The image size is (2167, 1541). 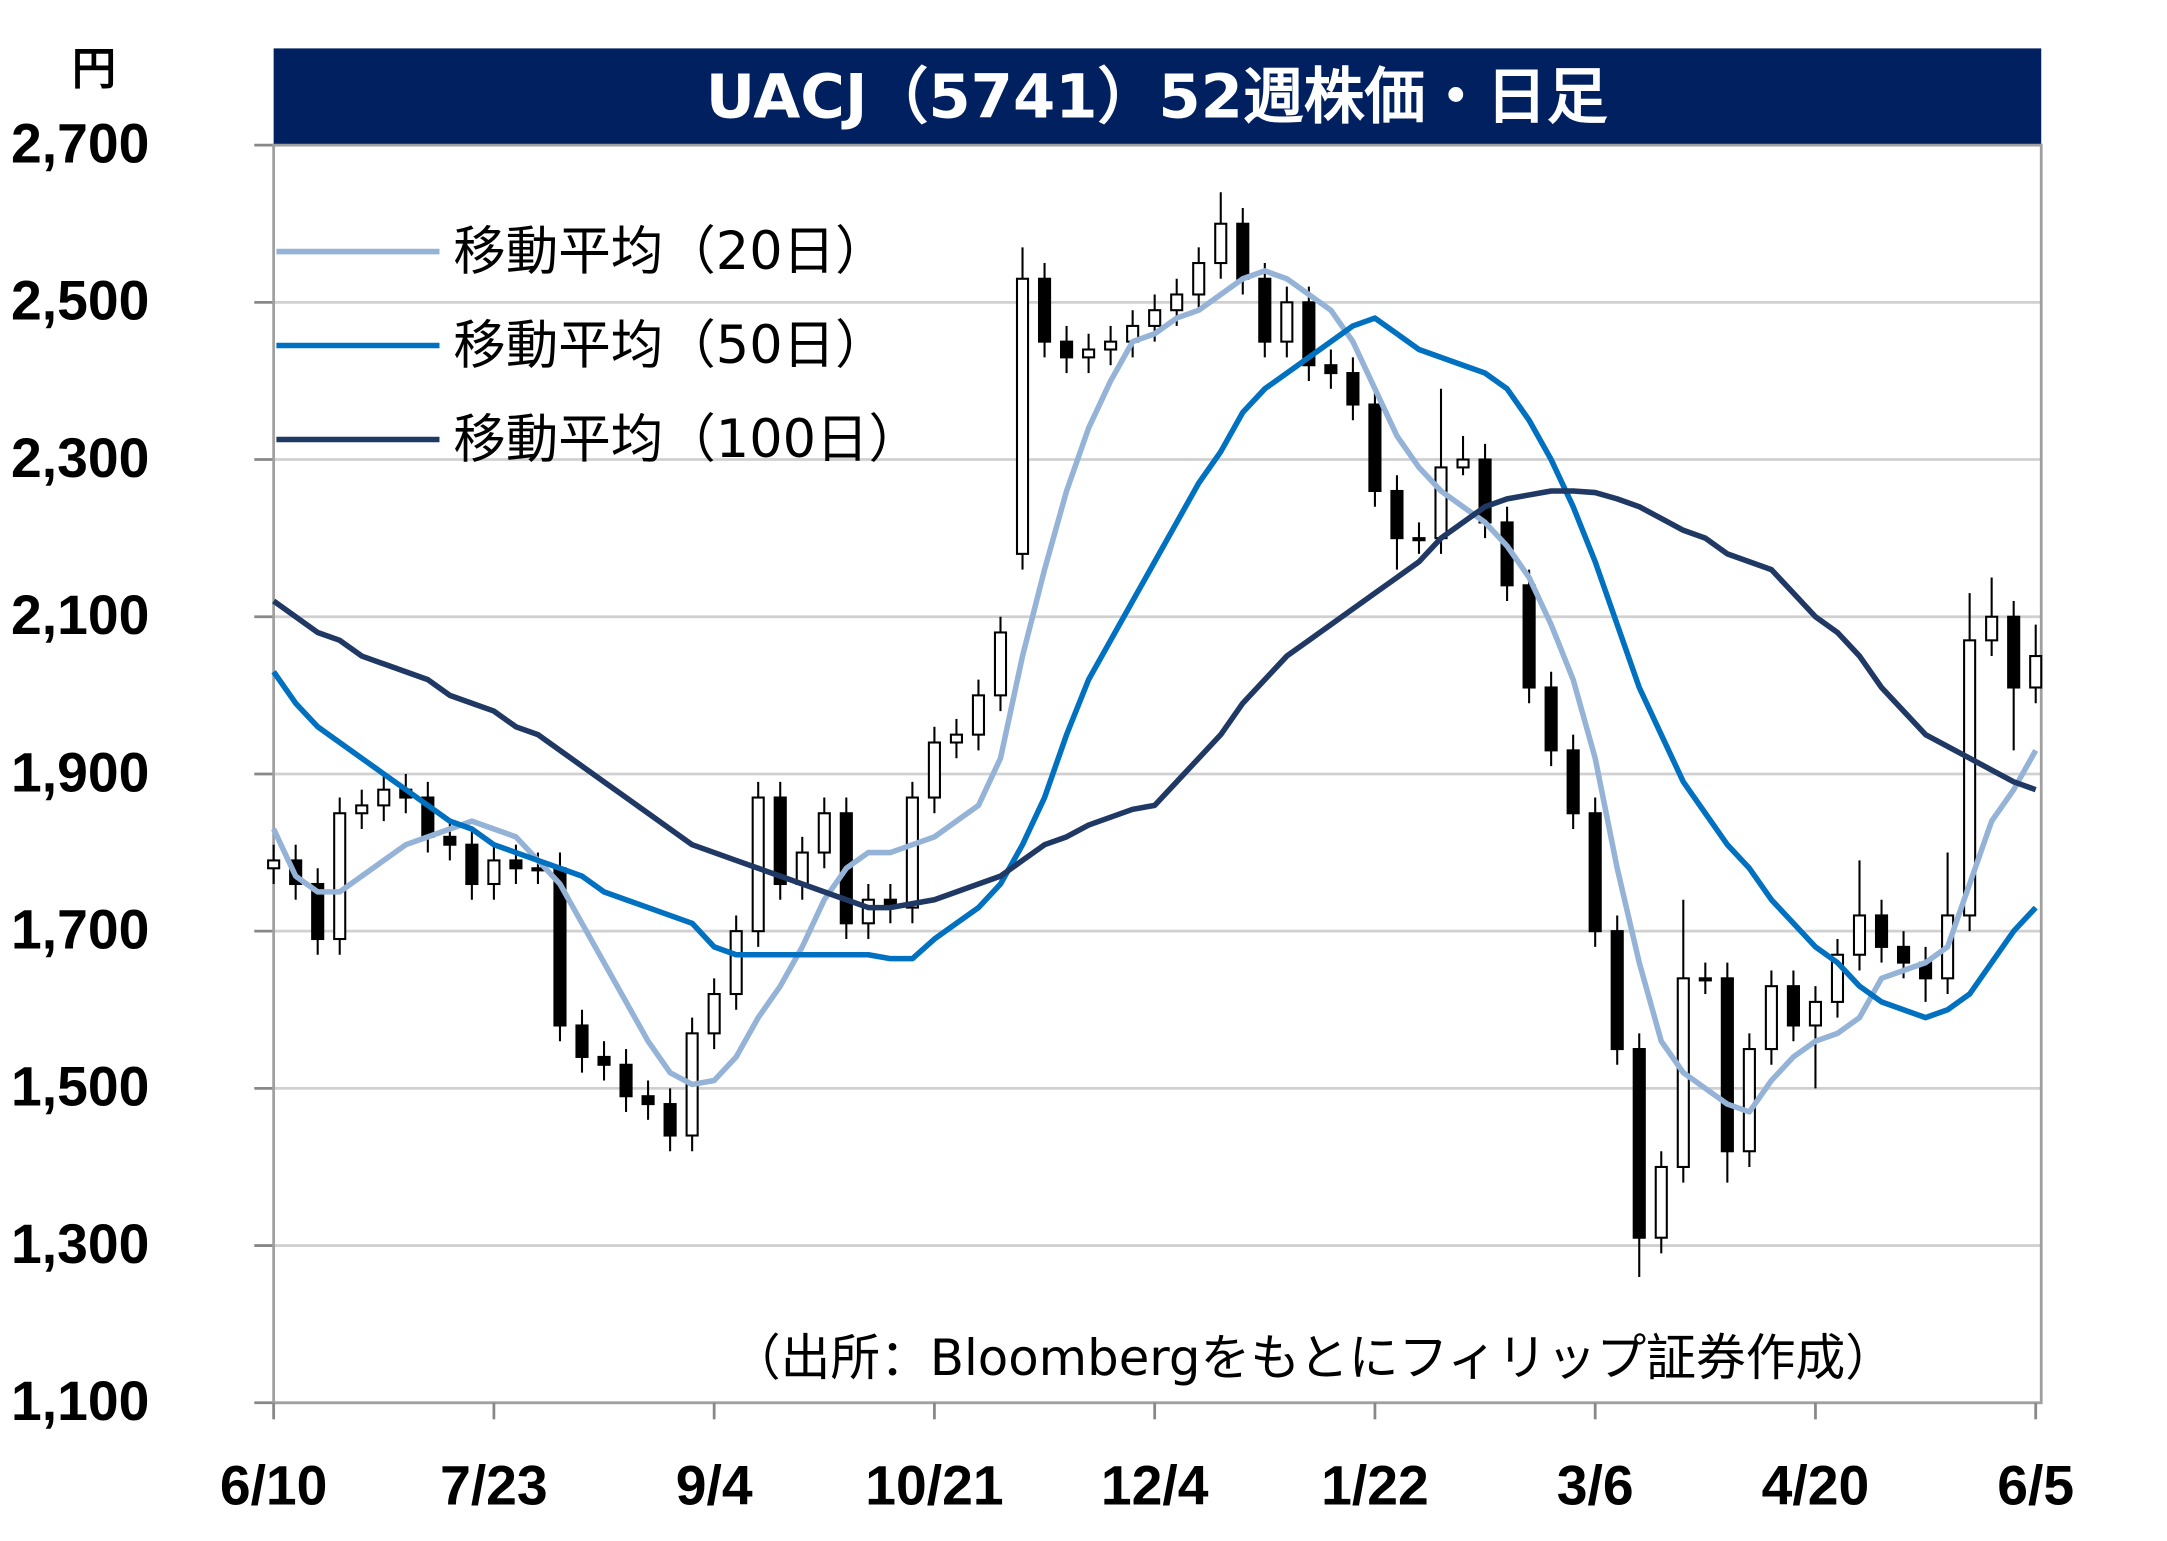 I want to click on y-unit: 円, so click(x=94, y=69).